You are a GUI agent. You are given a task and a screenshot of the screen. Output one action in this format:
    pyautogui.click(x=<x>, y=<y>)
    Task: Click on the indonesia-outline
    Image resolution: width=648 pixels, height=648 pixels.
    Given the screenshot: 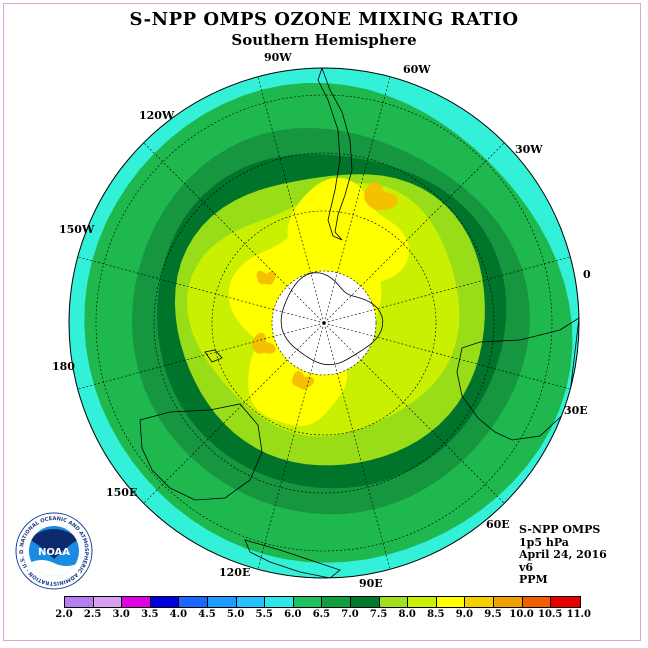 What is the action you would take?
    pyautogui.click(x=292, y=558)
    